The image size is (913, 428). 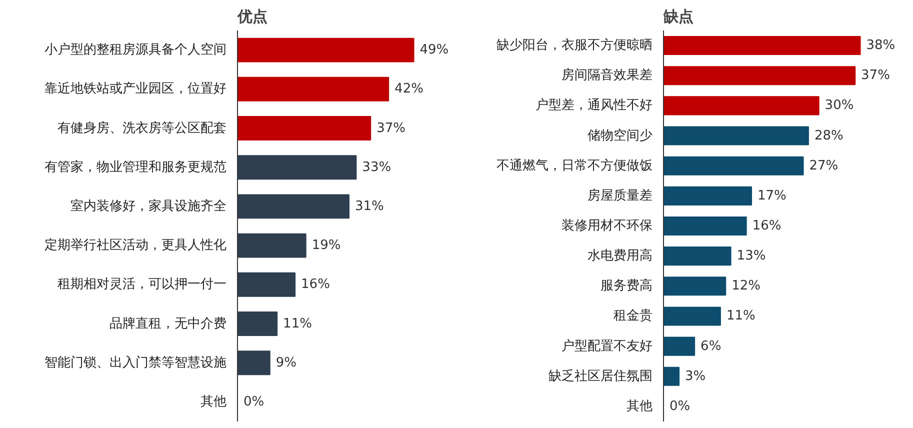 What do you see at coordinates (135, 246) in the screenshot?
I see `y-tick-label: 定期举行社区活动，更具人性化` at bounding box center [135, 246].